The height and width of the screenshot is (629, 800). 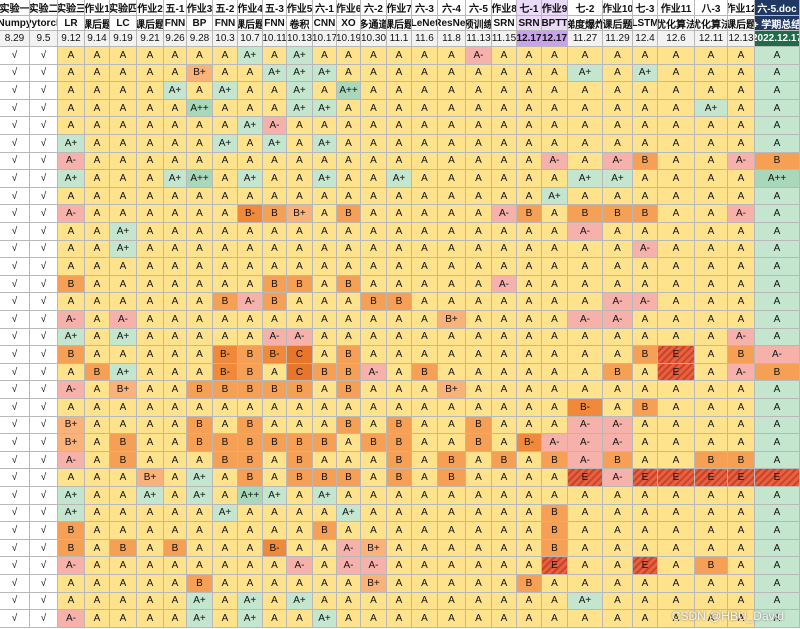 What do you see at coordinates (645, 23) in the screenshot?
I see `header-cell: LSTM` at bounding box center [645, 23].